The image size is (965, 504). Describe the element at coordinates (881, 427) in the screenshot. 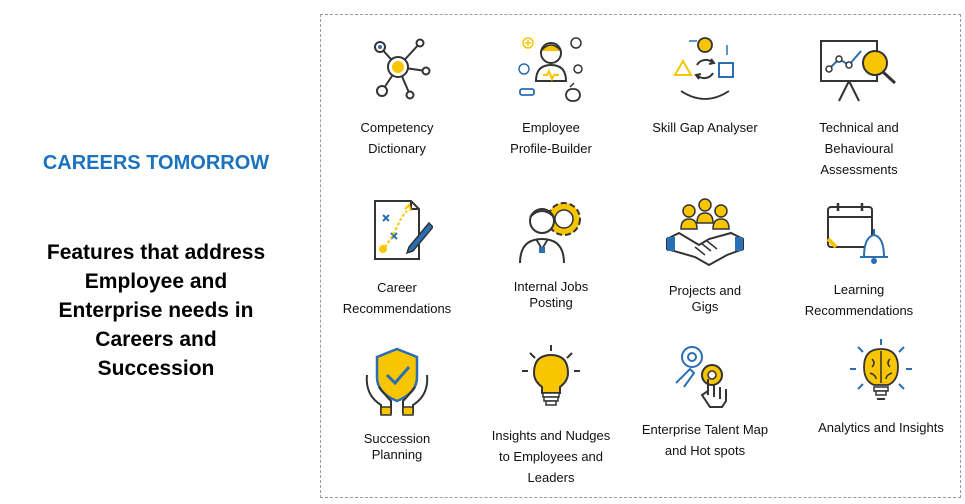

I see `feature-label-line: Analytics and Insights` at that location.